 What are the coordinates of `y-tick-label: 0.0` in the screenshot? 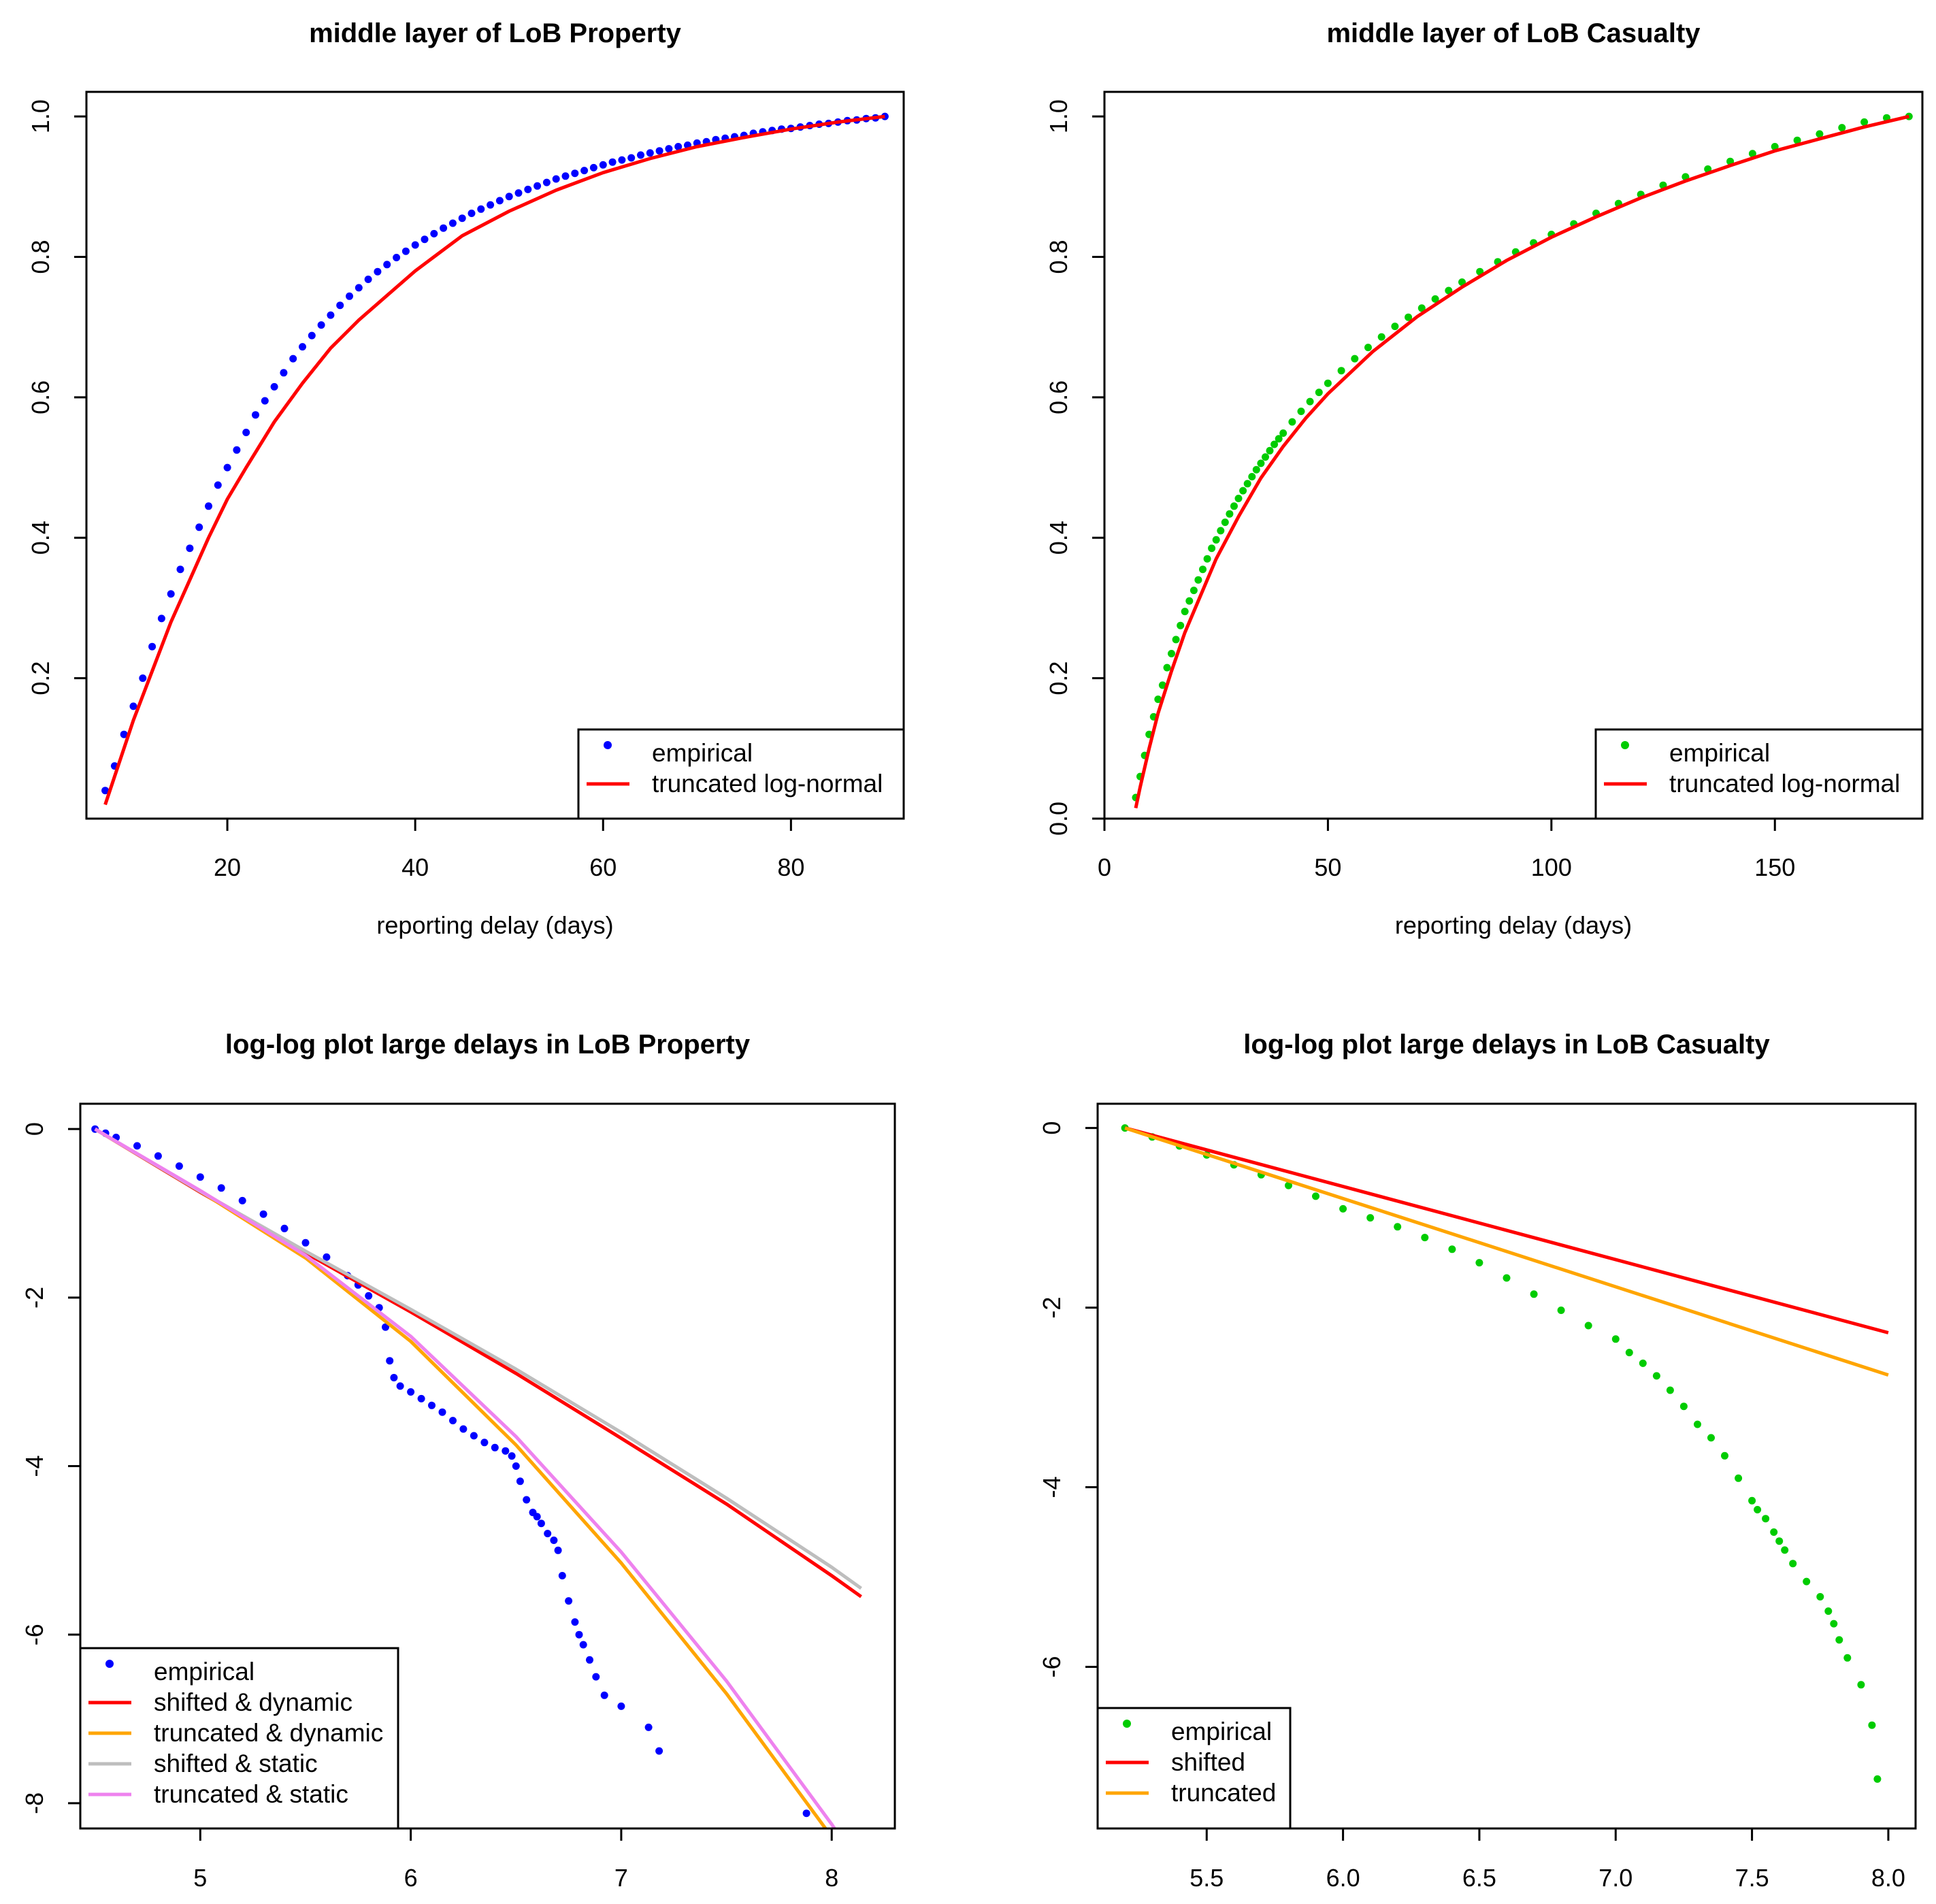 It's located at (1058, 819).